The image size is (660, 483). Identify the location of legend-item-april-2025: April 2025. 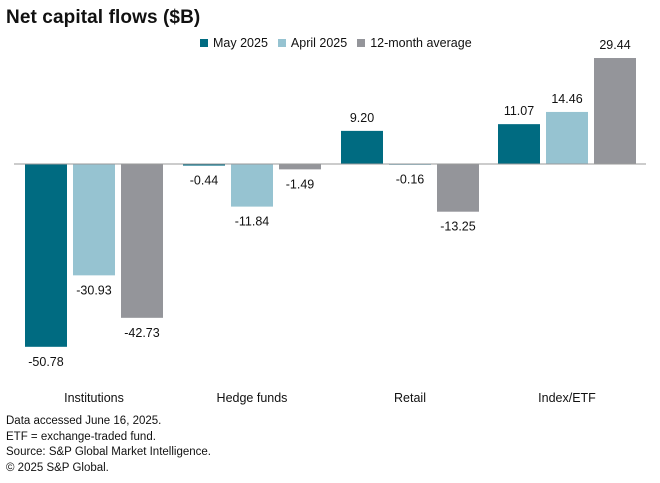
(312, 43).